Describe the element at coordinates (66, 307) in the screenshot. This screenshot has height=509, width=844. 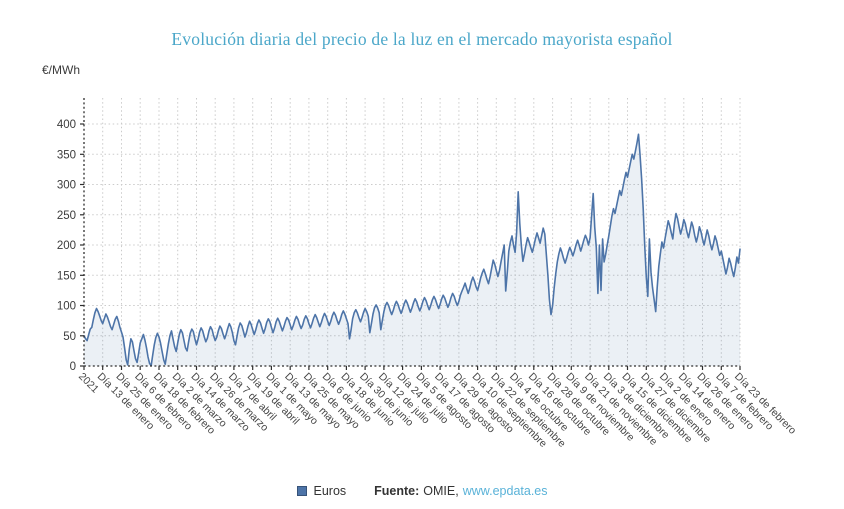
I see `y-tick-label: 100` at that location.